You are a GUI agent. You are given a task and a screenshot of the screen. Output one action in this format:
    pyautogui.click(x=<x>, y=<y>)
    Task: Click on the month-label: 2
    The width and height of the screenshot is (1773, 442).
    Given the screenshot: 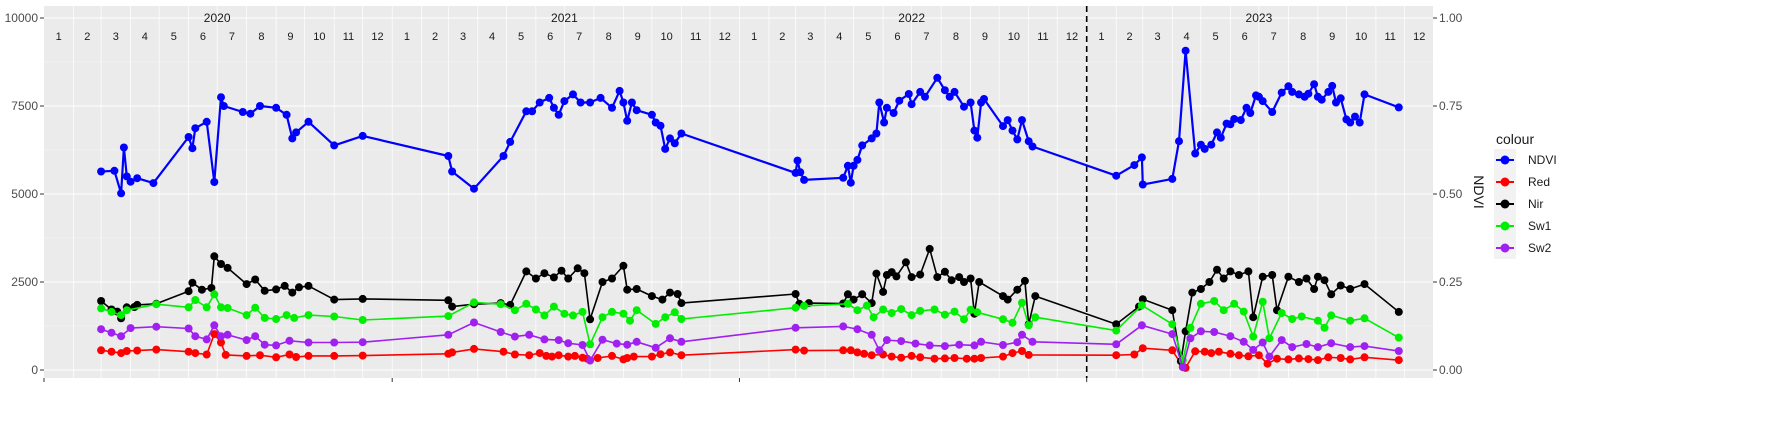 What is the action you would take?
    pyautogui.click(x=1129, y=37)
    